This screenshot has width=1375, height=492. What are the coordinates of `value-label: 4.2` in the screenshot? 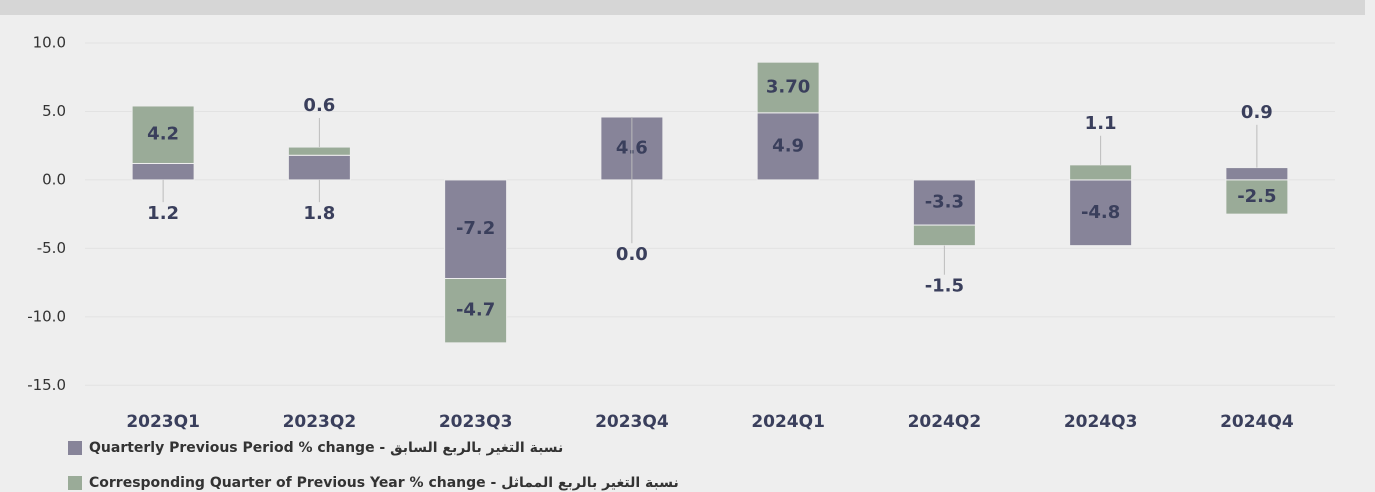 It's located at (163, 134).